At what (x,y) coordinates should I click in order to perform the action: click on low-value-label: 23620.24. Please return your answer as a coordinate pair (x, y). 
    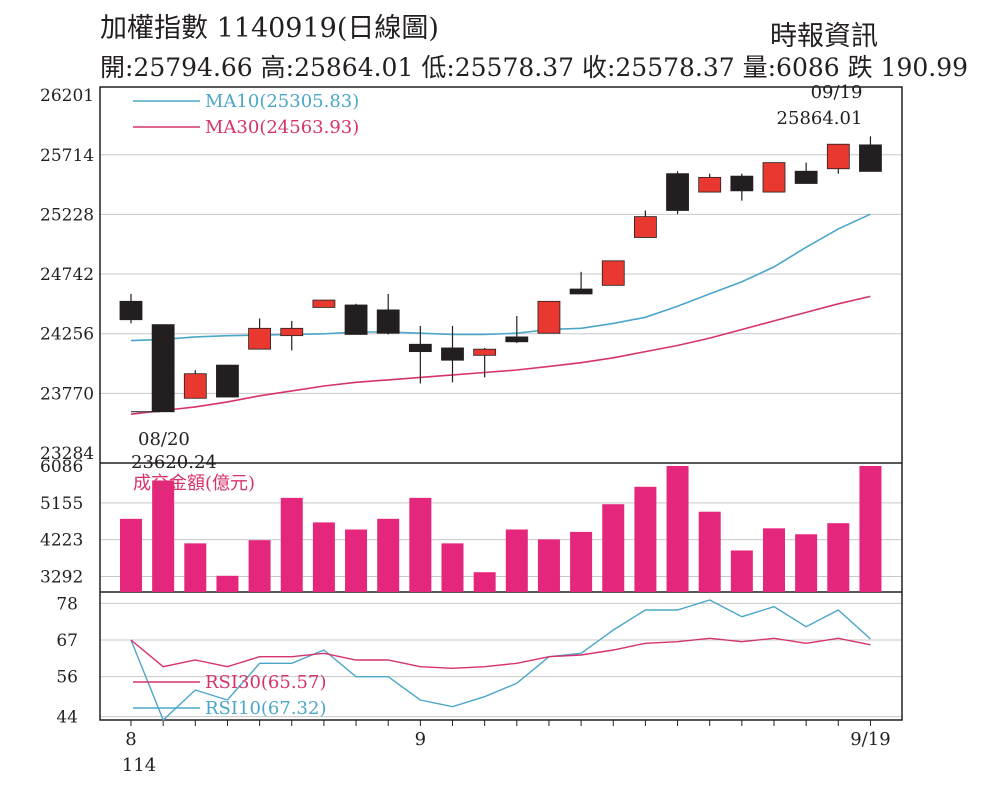
    Looking at the image, I should click on (174, 462).